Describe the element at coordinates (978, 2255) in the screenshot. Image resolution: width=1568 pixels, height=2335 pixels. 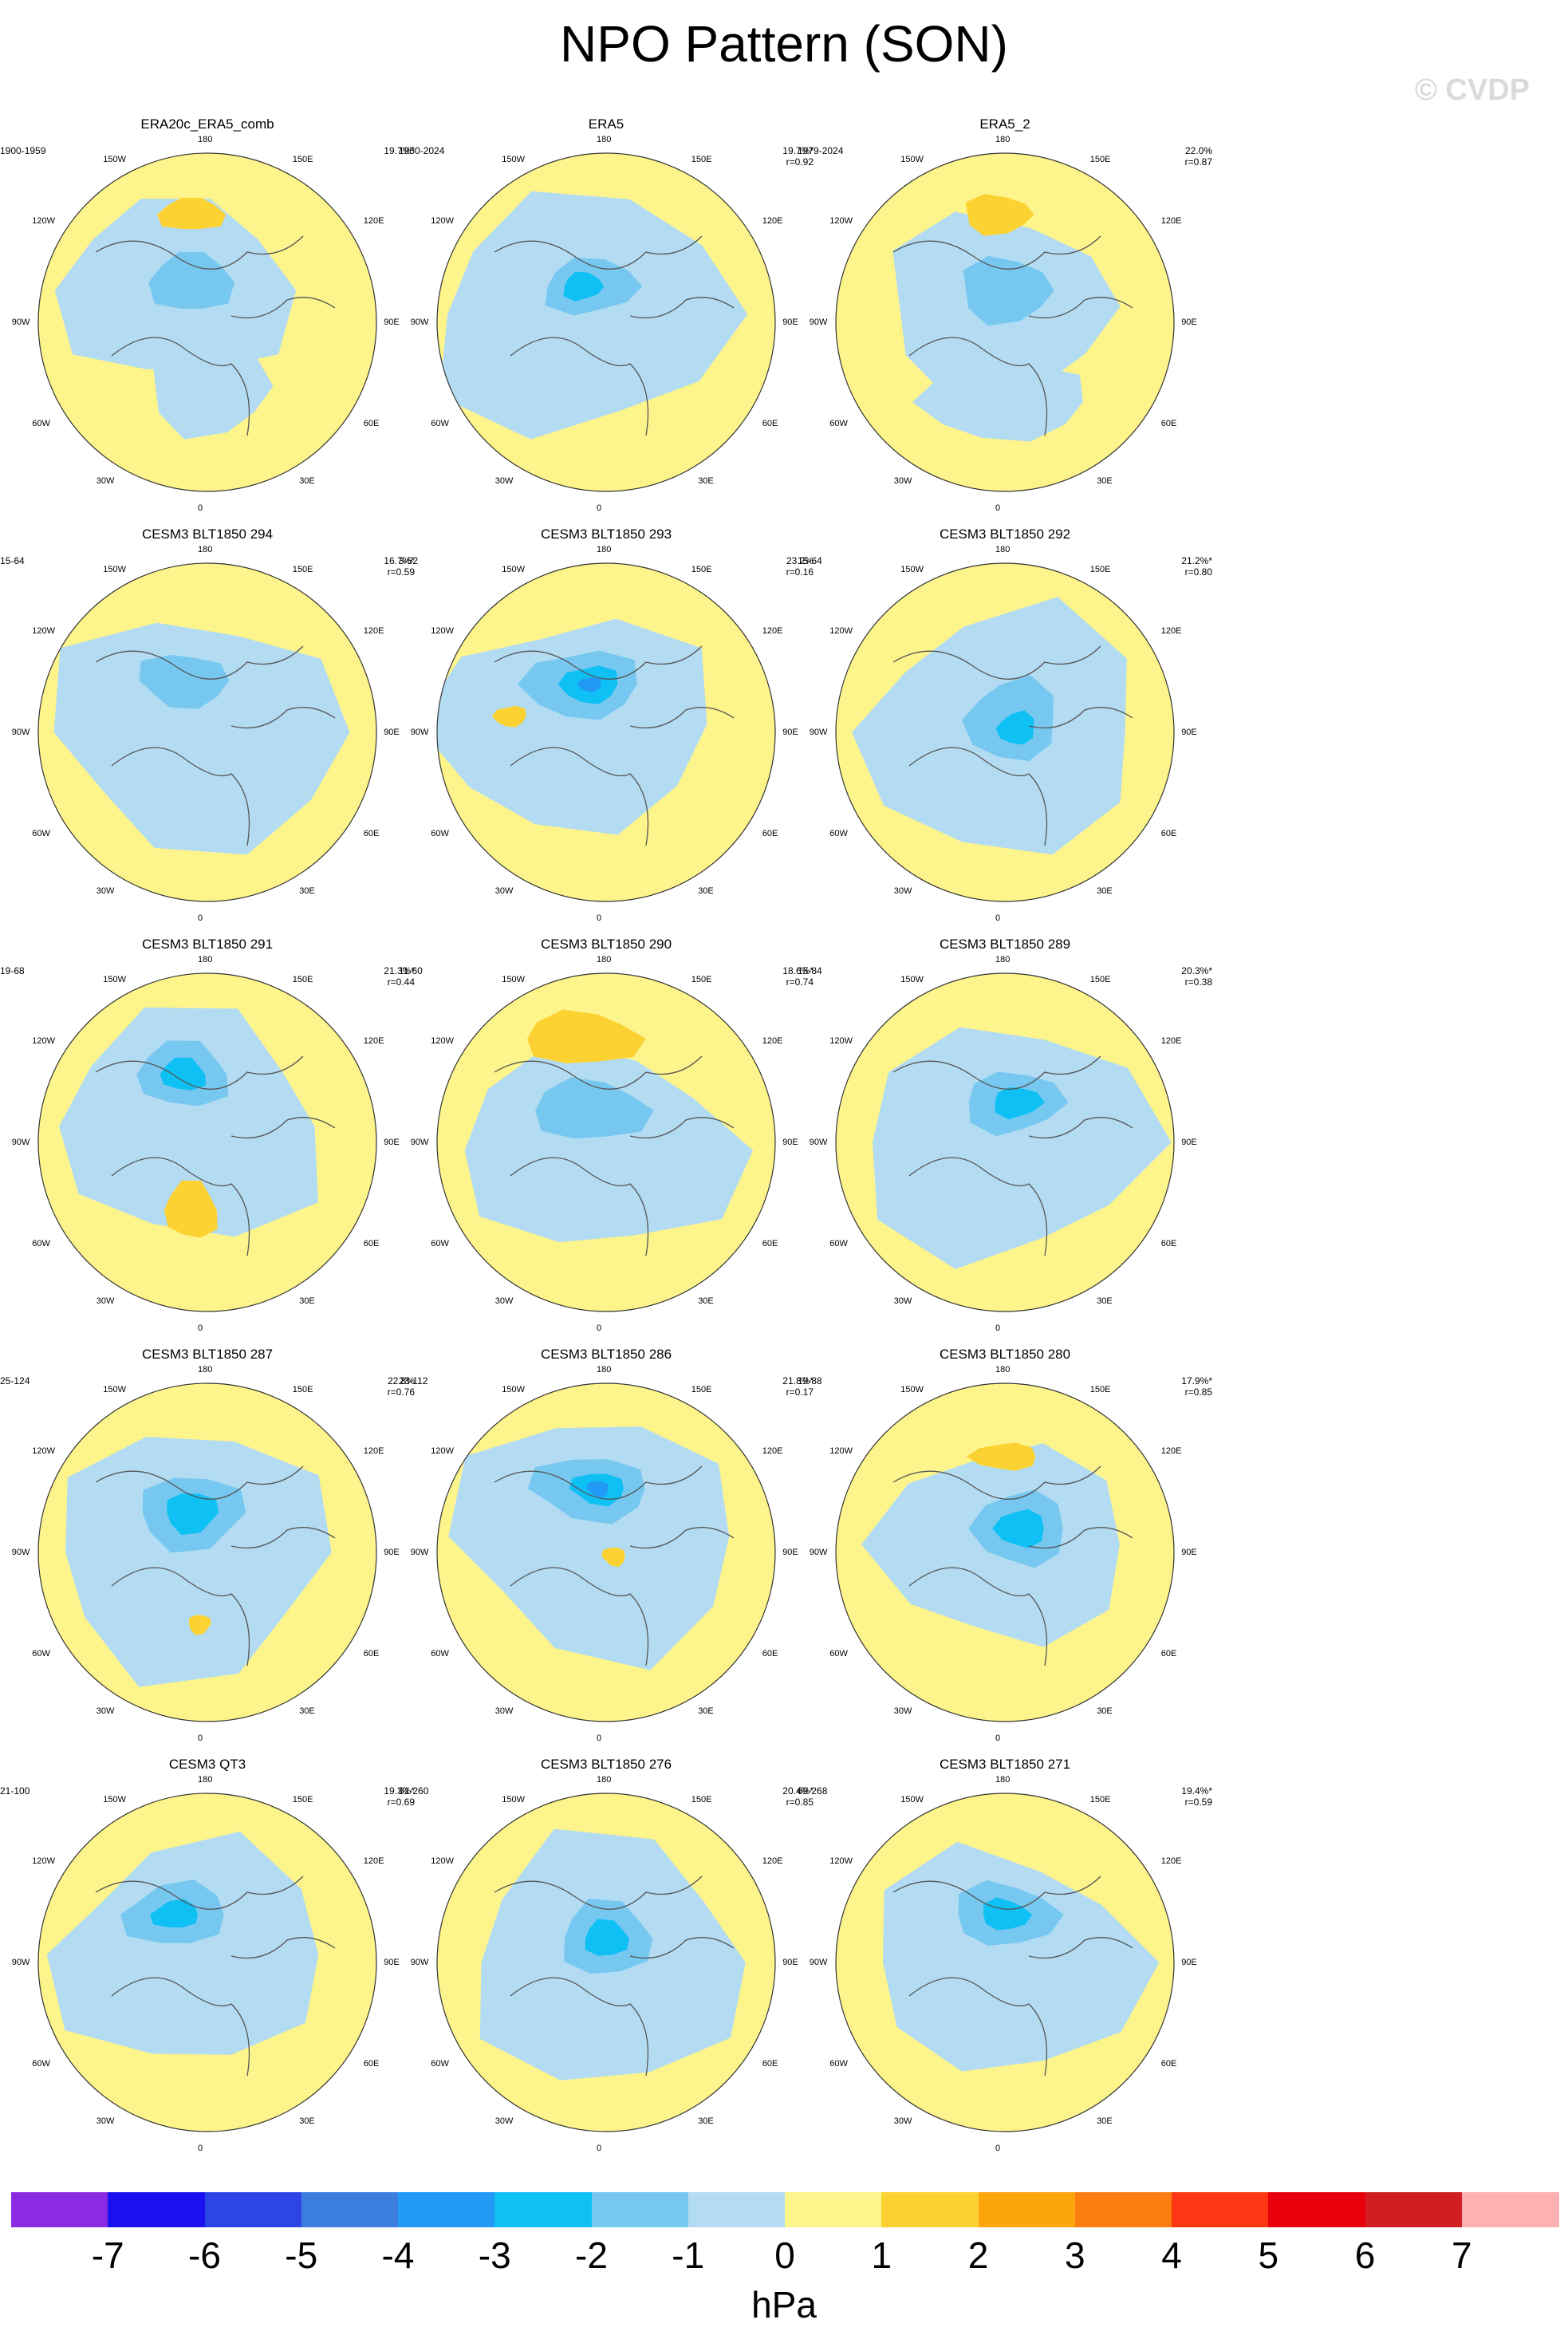
I see `colorbar-tick-label: 2` at that location.